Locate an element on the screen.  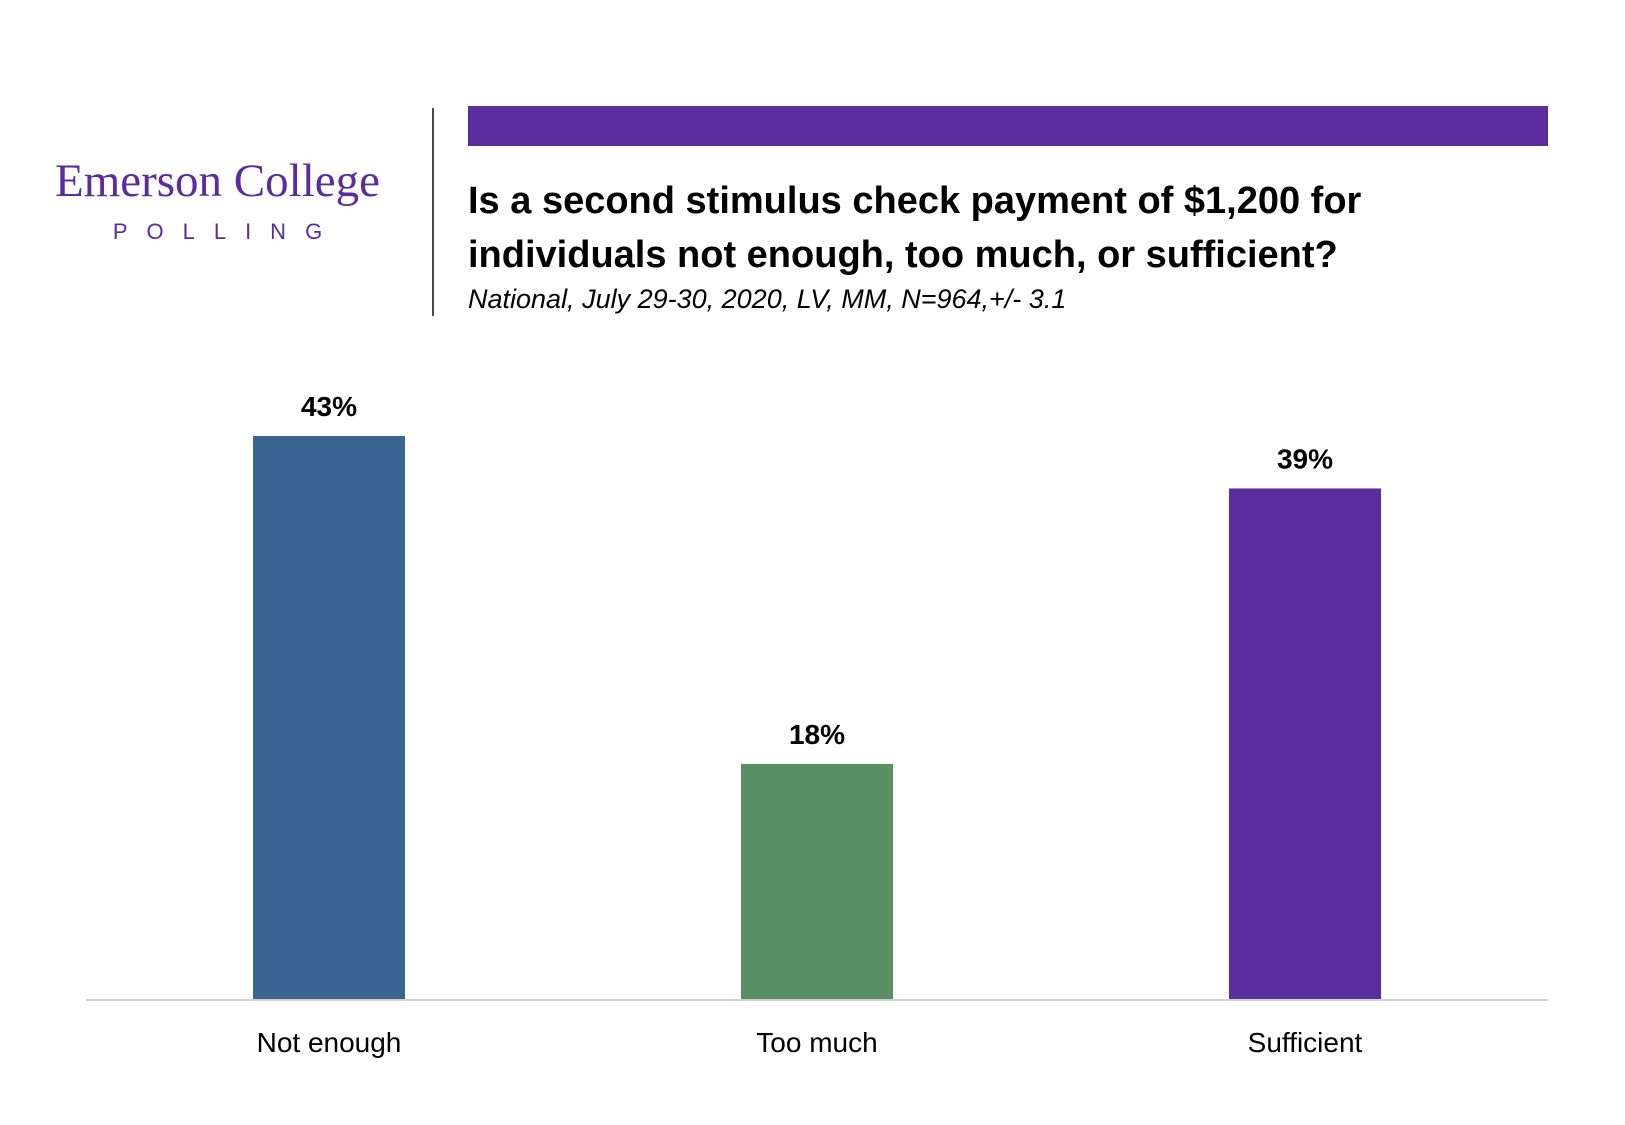
data-label: 39% is located at coordinates (1305, 458).